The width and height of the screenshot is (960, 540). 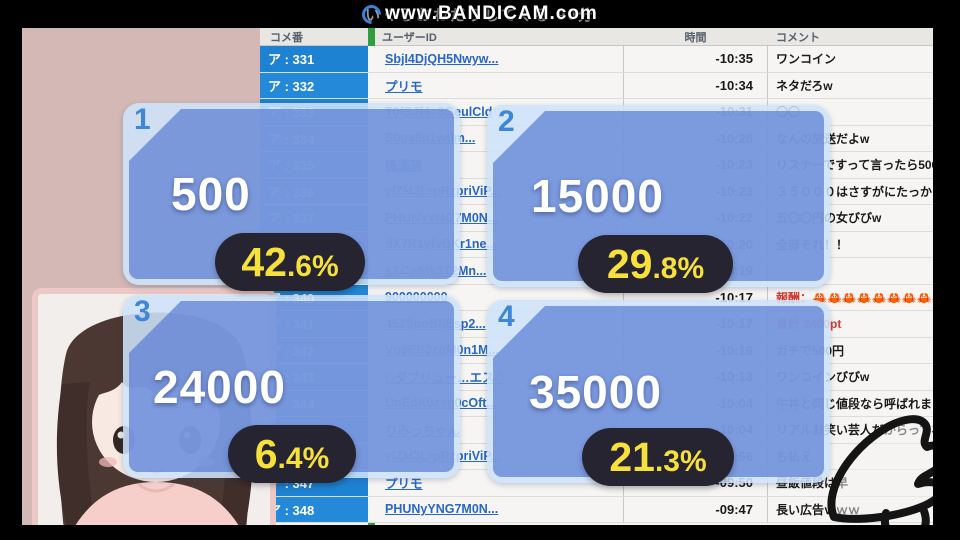 What do you see at coordinates (596, 85) in the screenshot?
I see `comment-row: ア : 332 プリモ -10:34 ネタだろw` at bounding box center [596, 85].